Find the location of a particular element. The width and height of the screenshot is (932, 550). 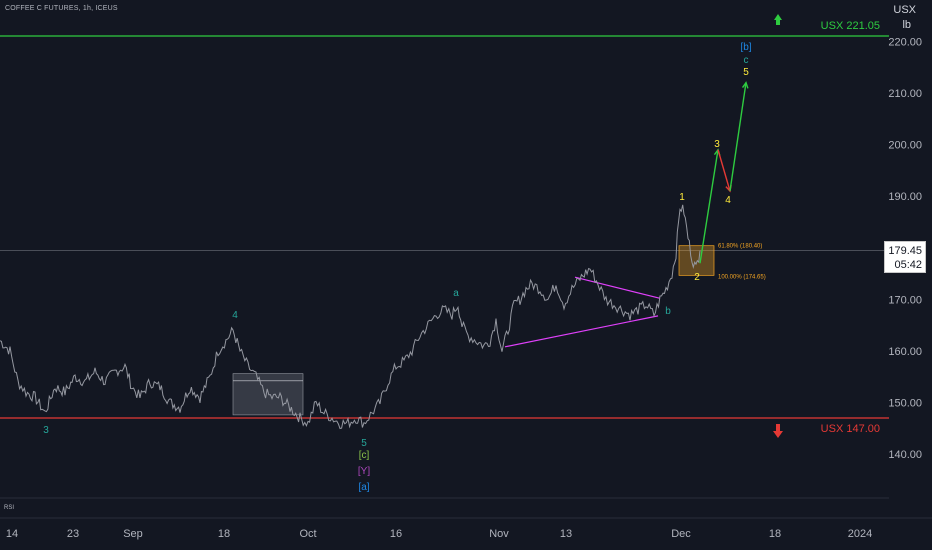

price-tick-label: 200.00 is located at coordinates (905, 146).